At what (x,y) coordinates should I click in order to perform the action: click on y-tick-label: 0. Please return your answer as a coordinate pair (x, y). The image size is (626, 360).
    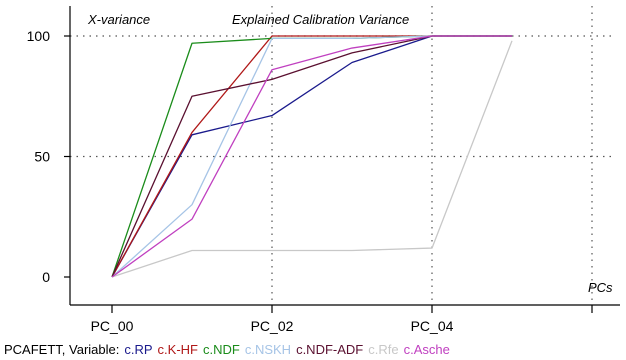
    Looking at the image, I should click on (46, 277).